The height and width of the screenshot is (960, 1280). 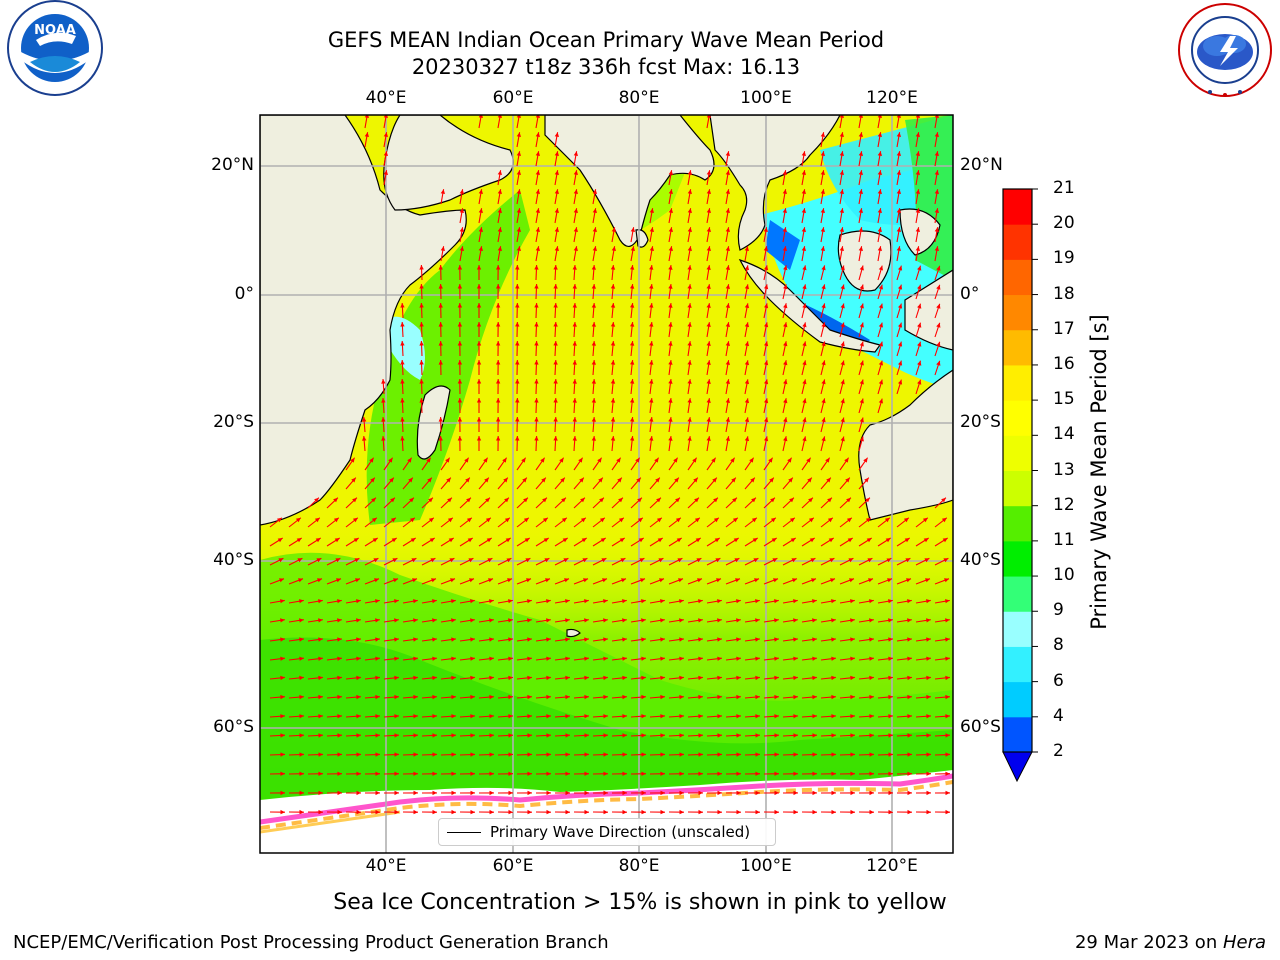 What do you see at coordinates (1064, 575) in the screenshot?
I see `colorbar-tick-label: 10` at bounding box center [1064, 575].